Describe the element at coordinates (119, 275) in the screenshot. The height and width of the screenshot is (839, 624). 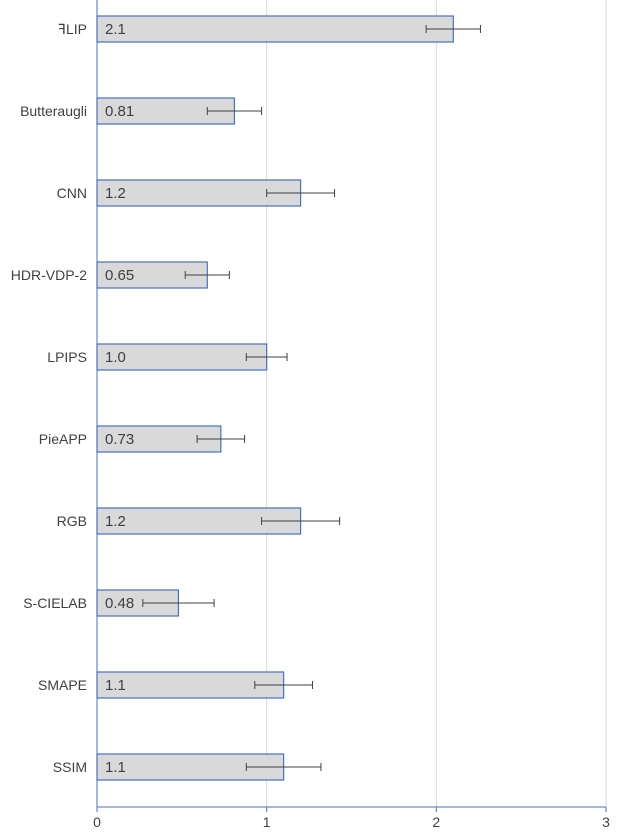
I see `value-label: 0.65` at that location.